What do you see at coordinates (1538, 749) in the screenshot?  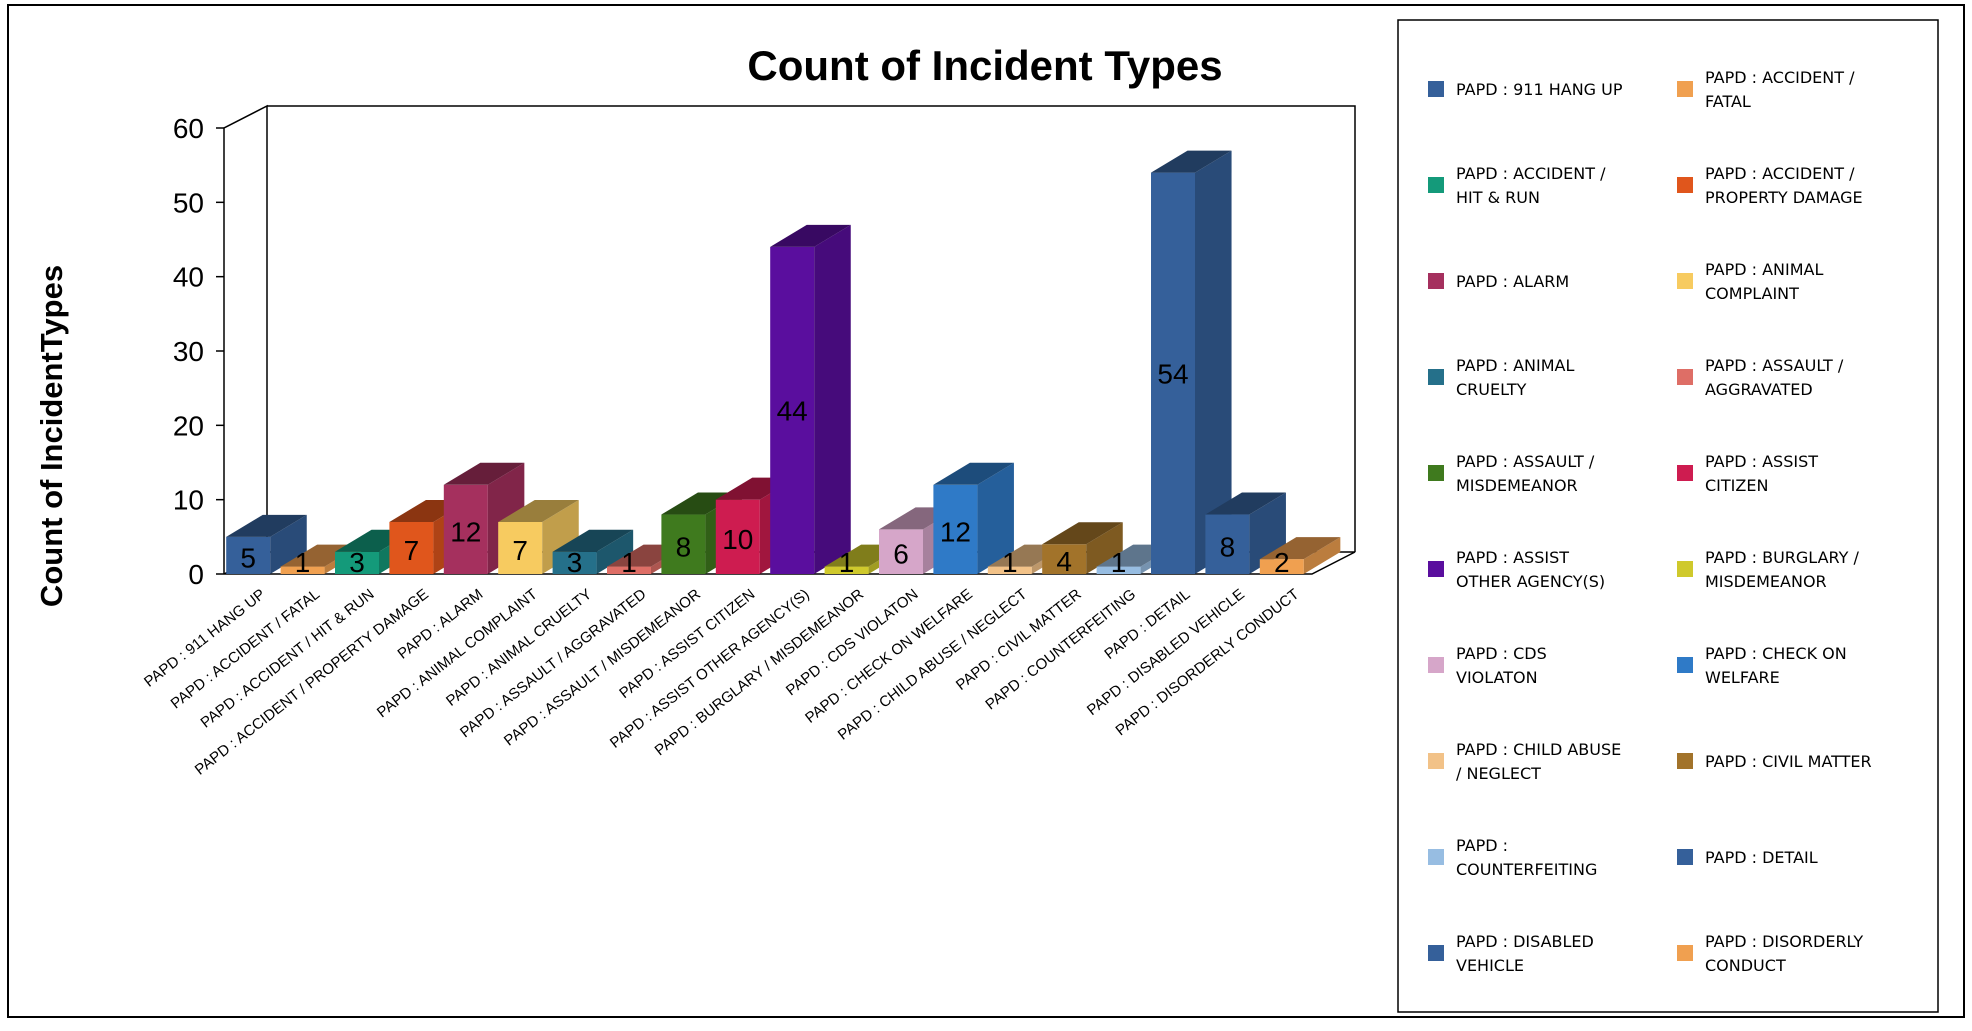 I see `legend-item-line: PAPD : CHILD ABUSE` at bounding box center [1538, 749].